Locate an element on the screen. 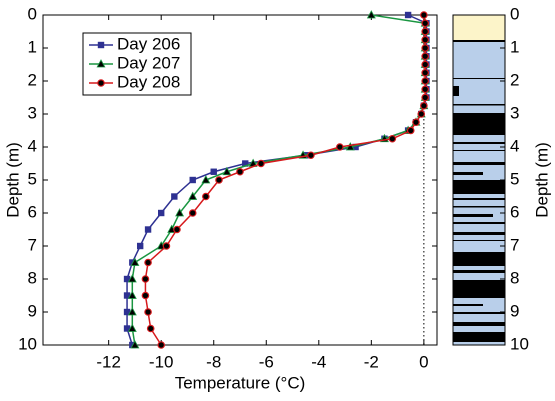 This screenshot has height=401, width=555. legend-label: Day 208 is located at coordinates (148, 81).